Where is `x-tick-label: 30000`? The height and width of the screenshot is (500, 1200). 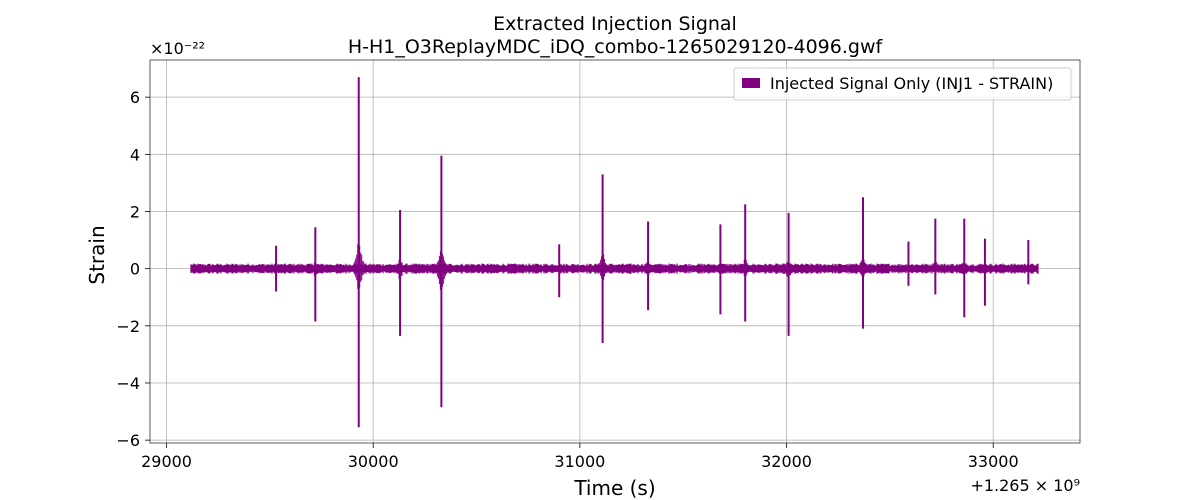
x-tick-label: 30000 is located at coordinates (373, 461).